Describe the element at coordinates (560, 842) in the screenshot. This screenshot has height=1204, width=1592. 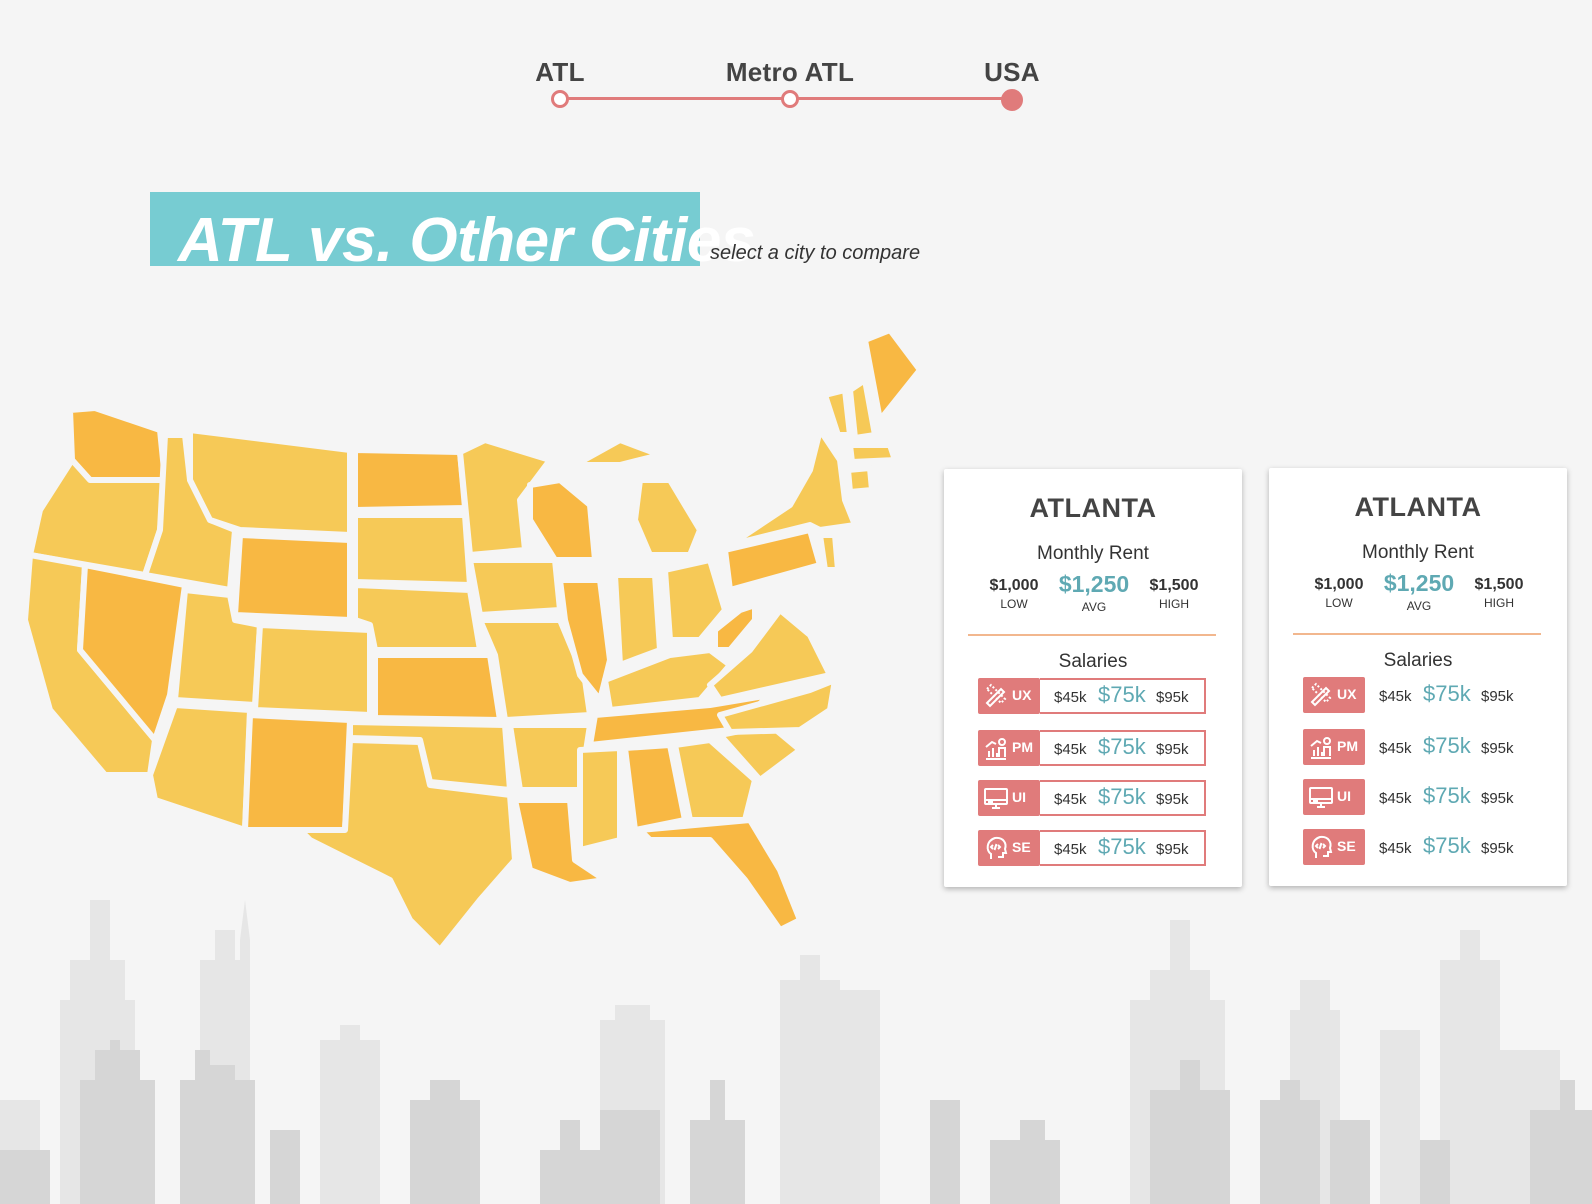
I see `state-louisiana` at that location.